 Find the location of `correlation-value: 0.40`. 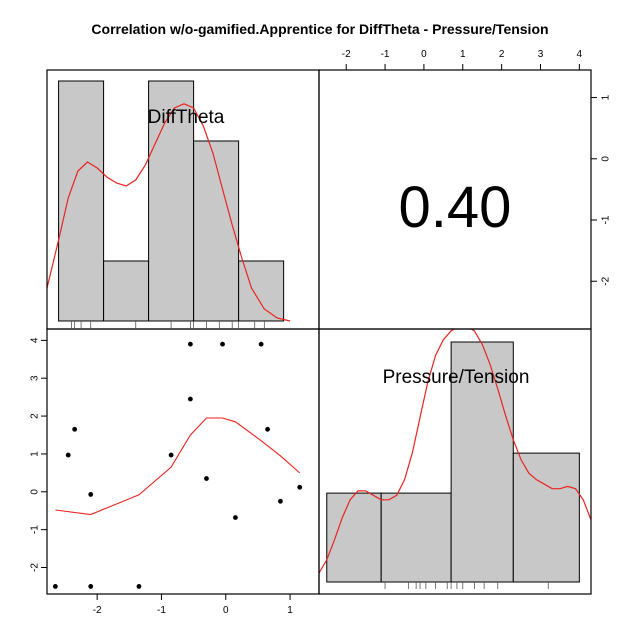

correlation-value: 0.40 is located at coordinates (455, 207).